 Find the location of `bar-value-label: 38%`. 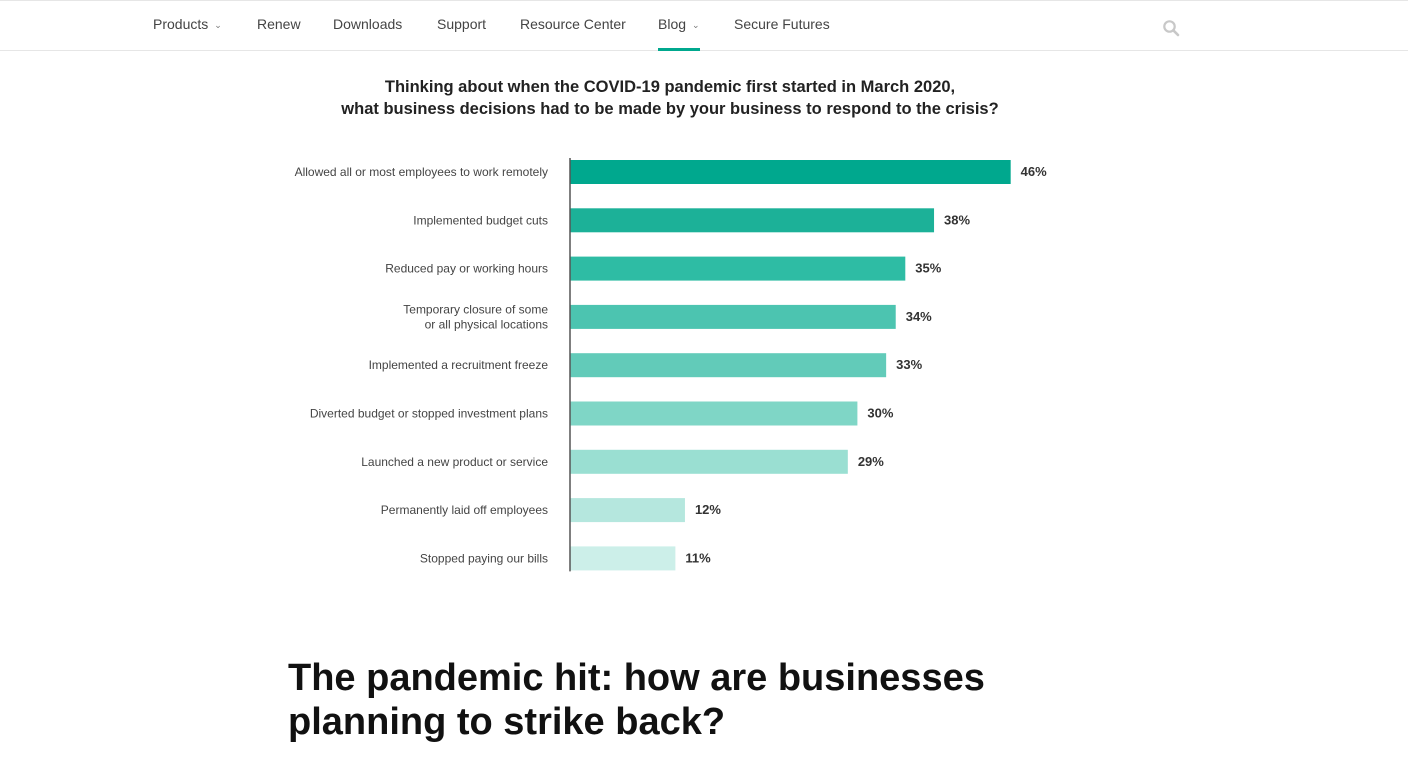

bar-value-label: 38% is located at coordinates (957, 219).